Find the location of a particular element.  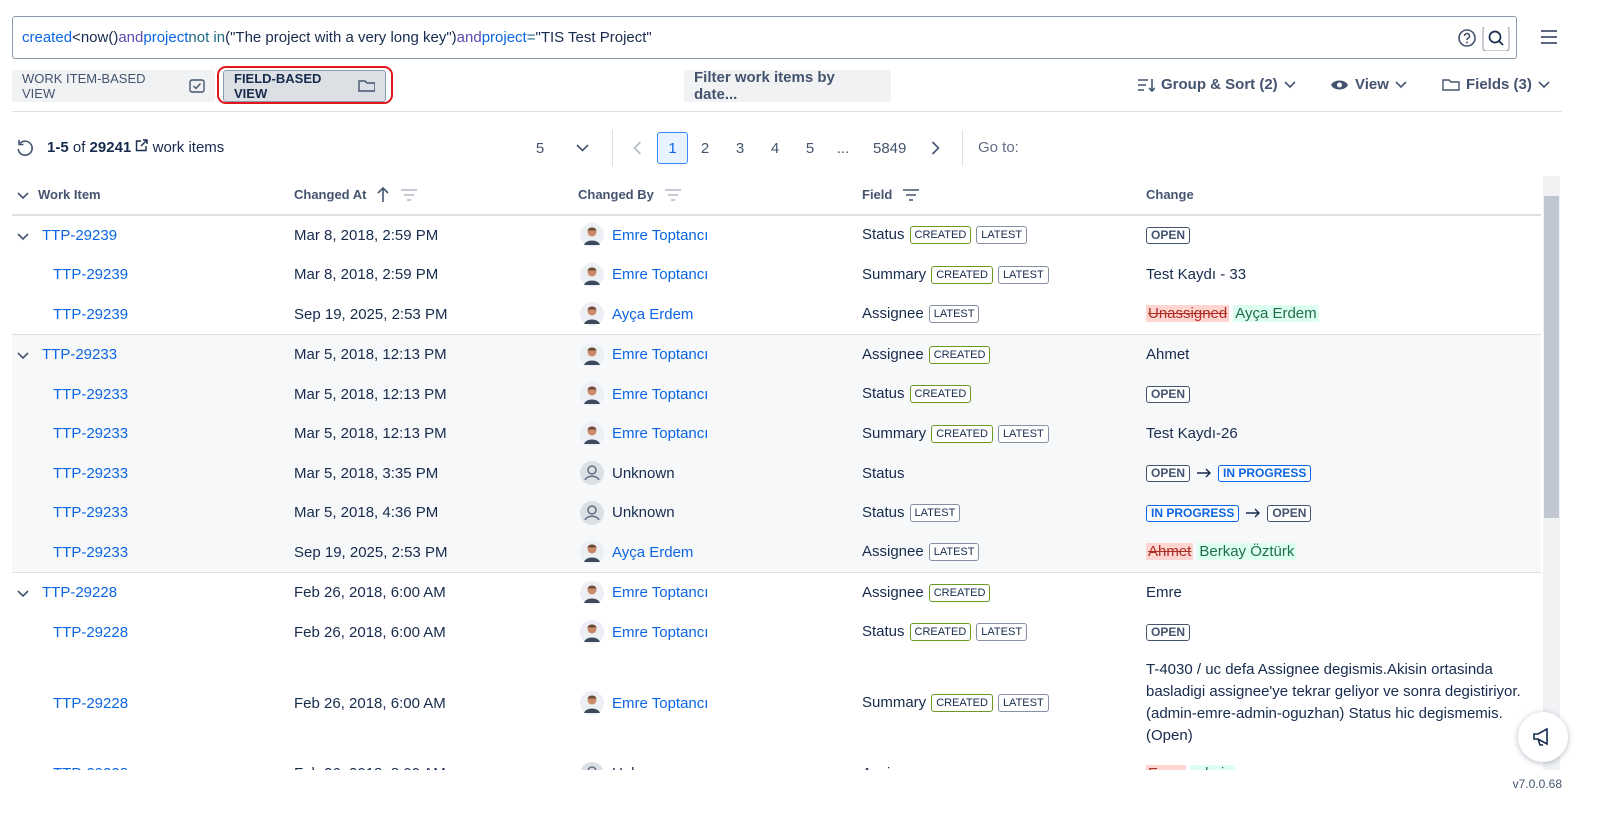

cell: OPEN is located at coordinates (1343, 394).